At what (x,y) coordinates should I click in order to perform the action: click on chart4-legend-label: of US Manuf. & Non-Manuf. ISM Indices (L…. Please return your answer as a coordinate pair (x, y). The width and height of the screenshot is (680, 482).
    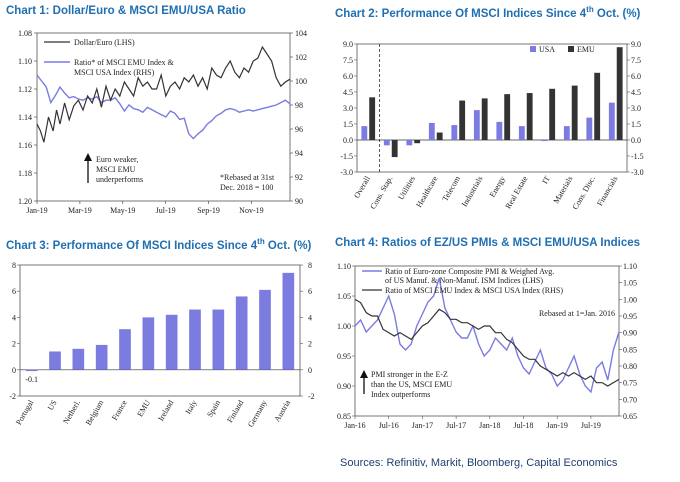
    Looking at the image, I should click on (464, 280).